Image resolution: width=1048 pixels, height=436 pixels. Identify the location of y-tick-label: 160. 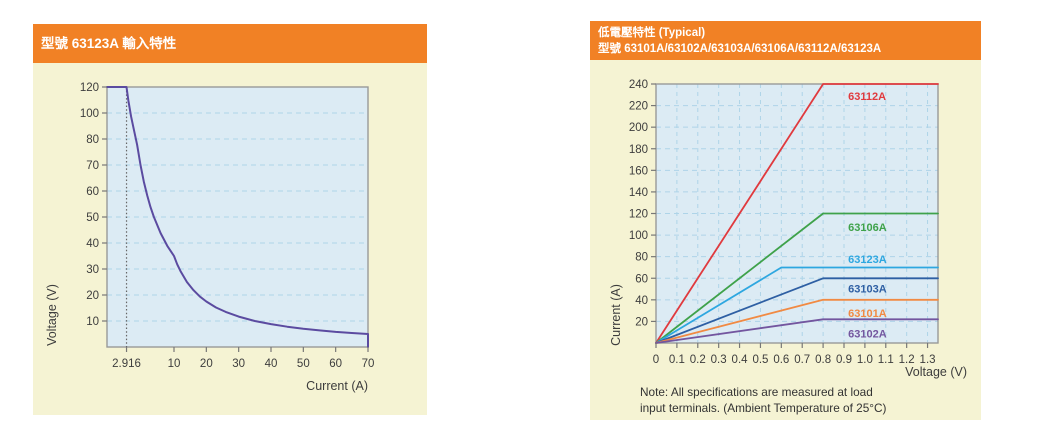
(638, 171).